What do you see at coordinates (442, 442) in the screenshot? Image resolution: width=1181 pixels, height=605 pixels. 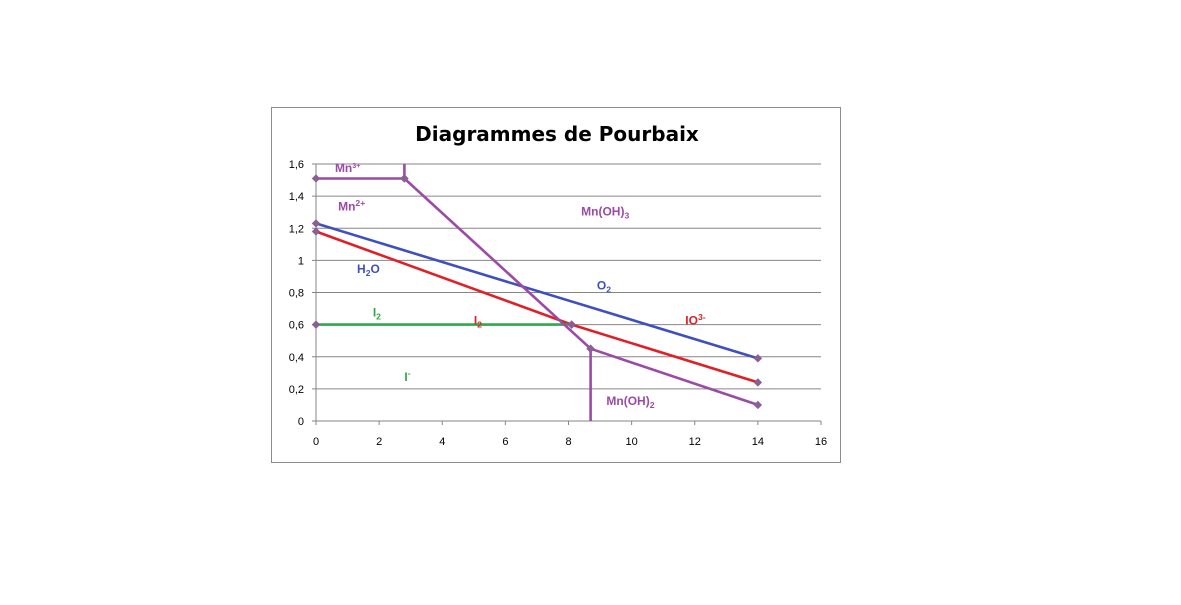 I see `x-tick-label: 4` at bounding box center [442, 442].